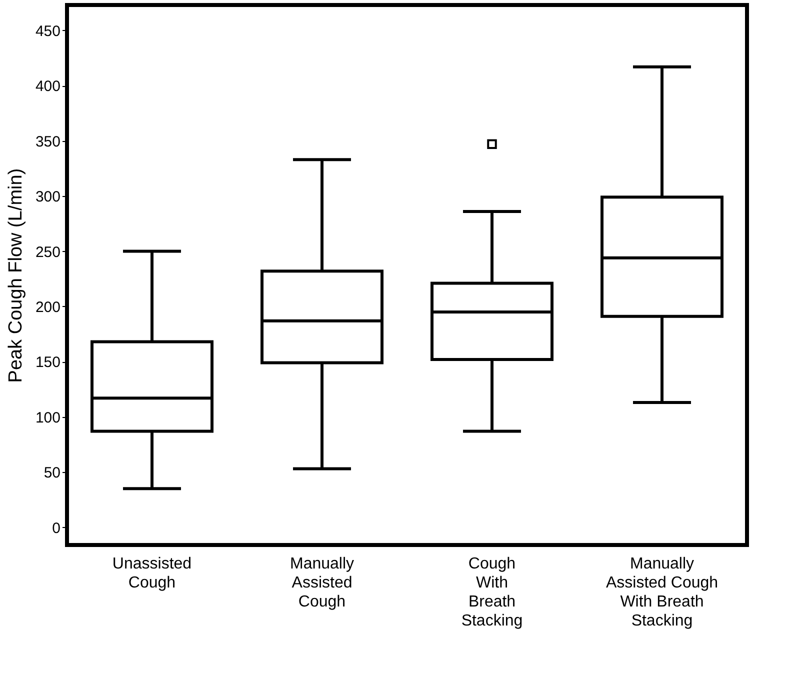  I want to click on y-tick-label: 350, so click(47, 141).